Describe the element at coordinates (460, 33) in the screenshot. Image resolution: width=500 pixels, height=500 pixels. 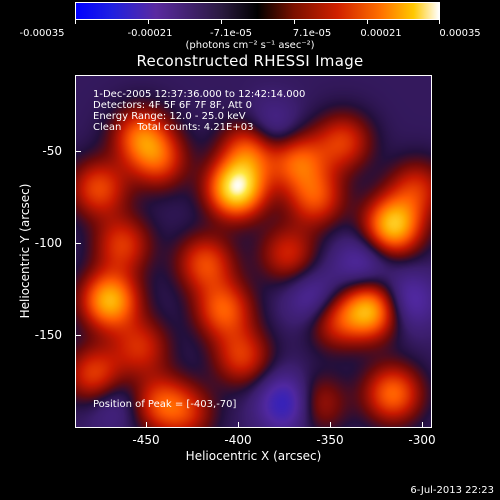
I see `colorbar-tick-label: 0.00035` at that location.